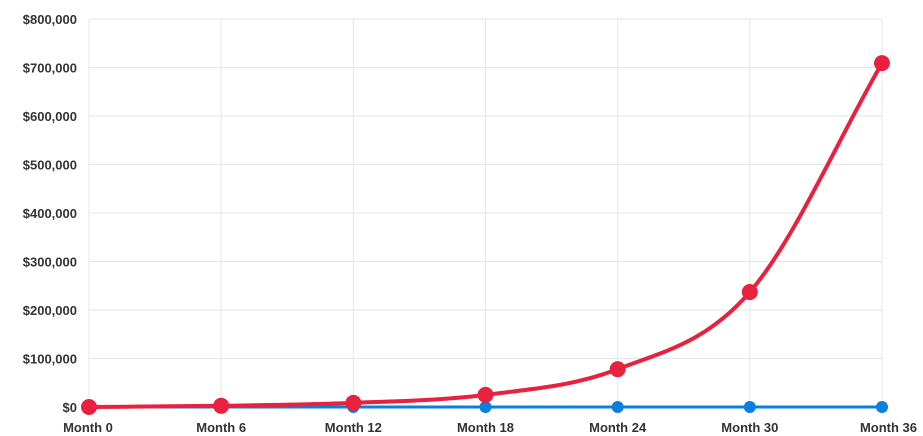 Image resolution: width=923 pixels, height=436 pixels. What do you see at coordinates (749, 427) in the screenshot?
I see `x-tick-label: Month 30` at bounding box center [749, 427].